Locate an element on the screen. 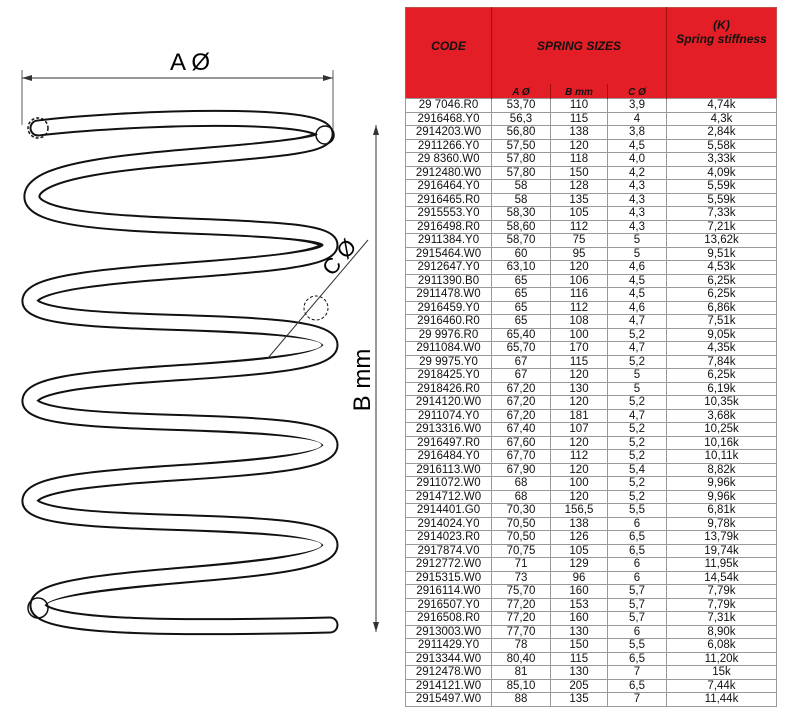 The height and width of the screenshot is (712, 800). cell-code: 2913003.W0 is located at coordinates (448, 631).